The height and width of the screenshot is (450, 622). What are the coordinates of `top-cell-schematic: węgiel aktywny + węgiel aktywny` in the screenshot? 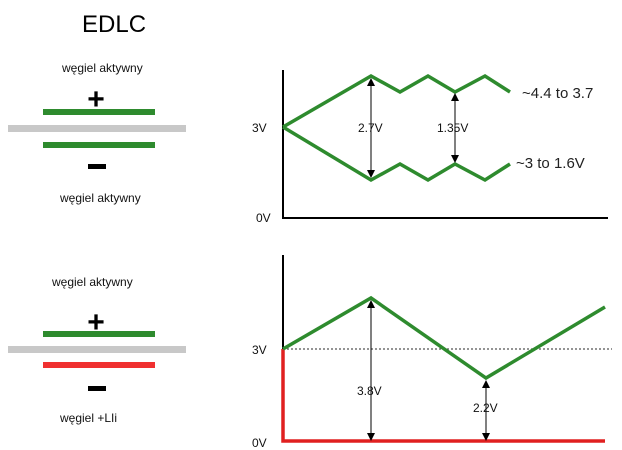 It's located at (97, 133).